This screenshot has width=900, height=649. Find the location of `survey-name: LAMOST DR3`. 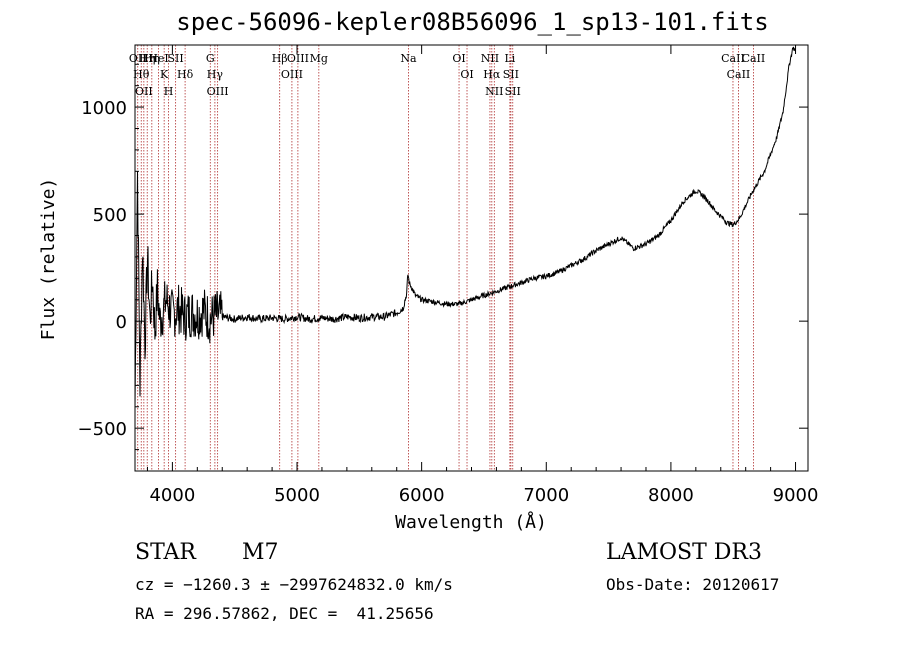

survey-name: LAMOST DR3 is located at coordinates (684, 552).